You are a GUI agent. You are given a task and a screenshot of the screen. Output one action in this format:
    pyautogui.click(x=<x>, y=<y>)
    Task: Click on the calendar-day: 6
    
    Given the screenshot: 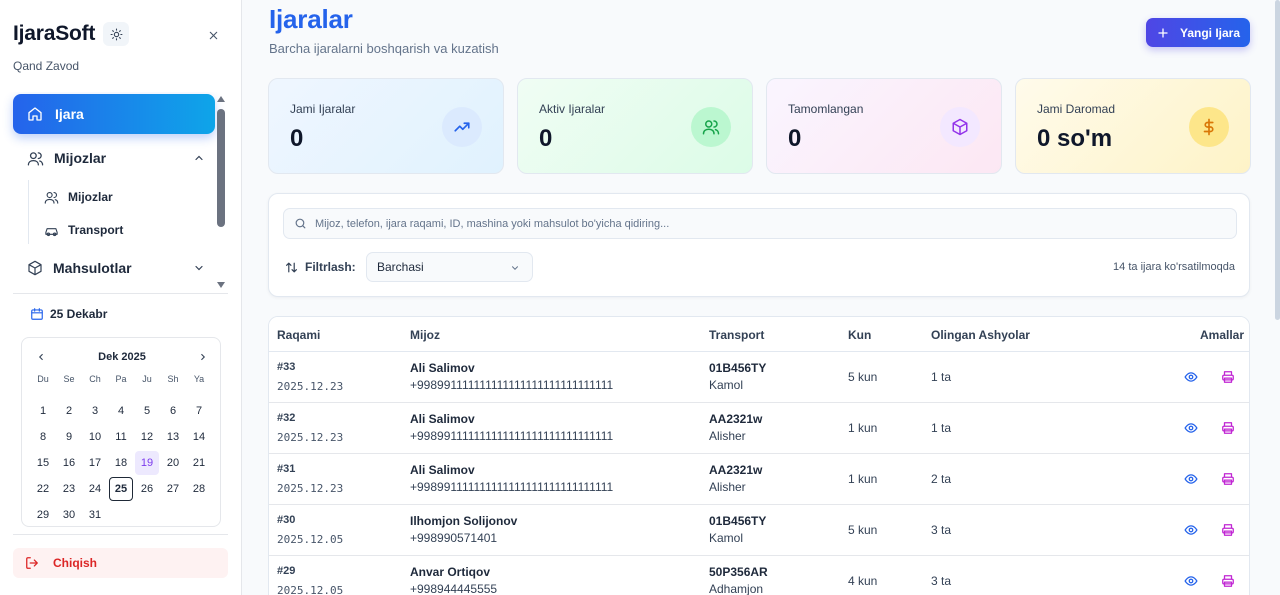 What is the action you would take?
    pyautogui.click(x=173, y=411)
    